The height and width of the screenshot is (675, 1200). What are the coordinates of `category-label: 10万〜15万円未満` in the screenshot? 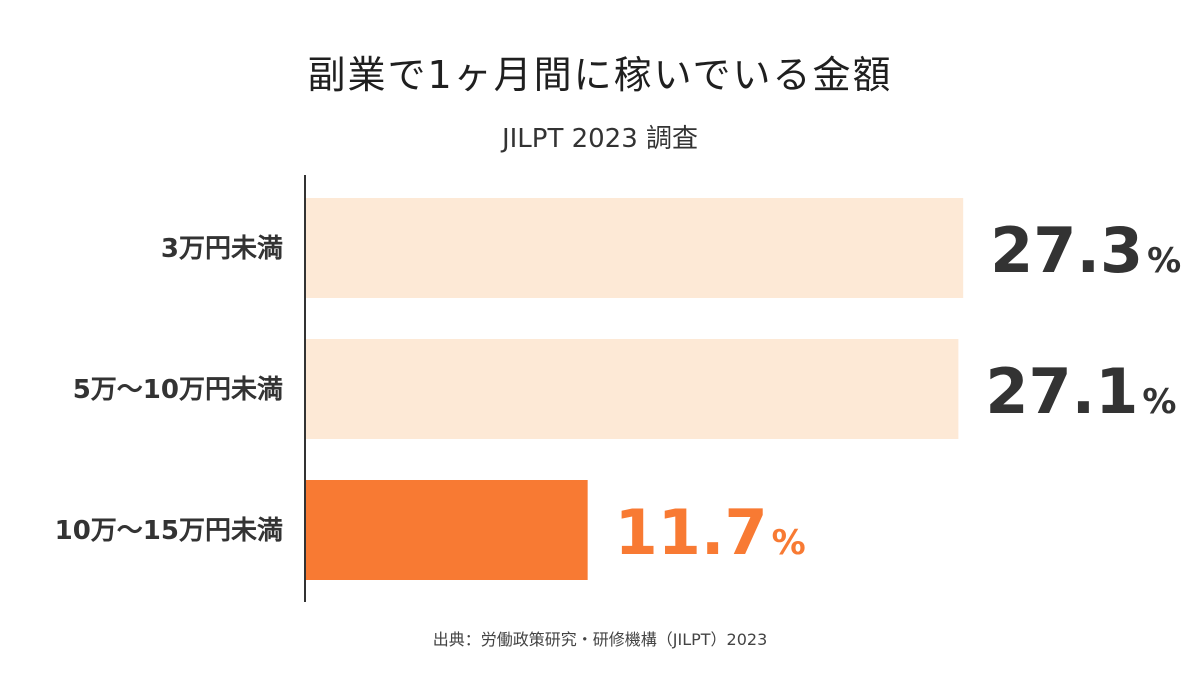 It's located at (169, 531).